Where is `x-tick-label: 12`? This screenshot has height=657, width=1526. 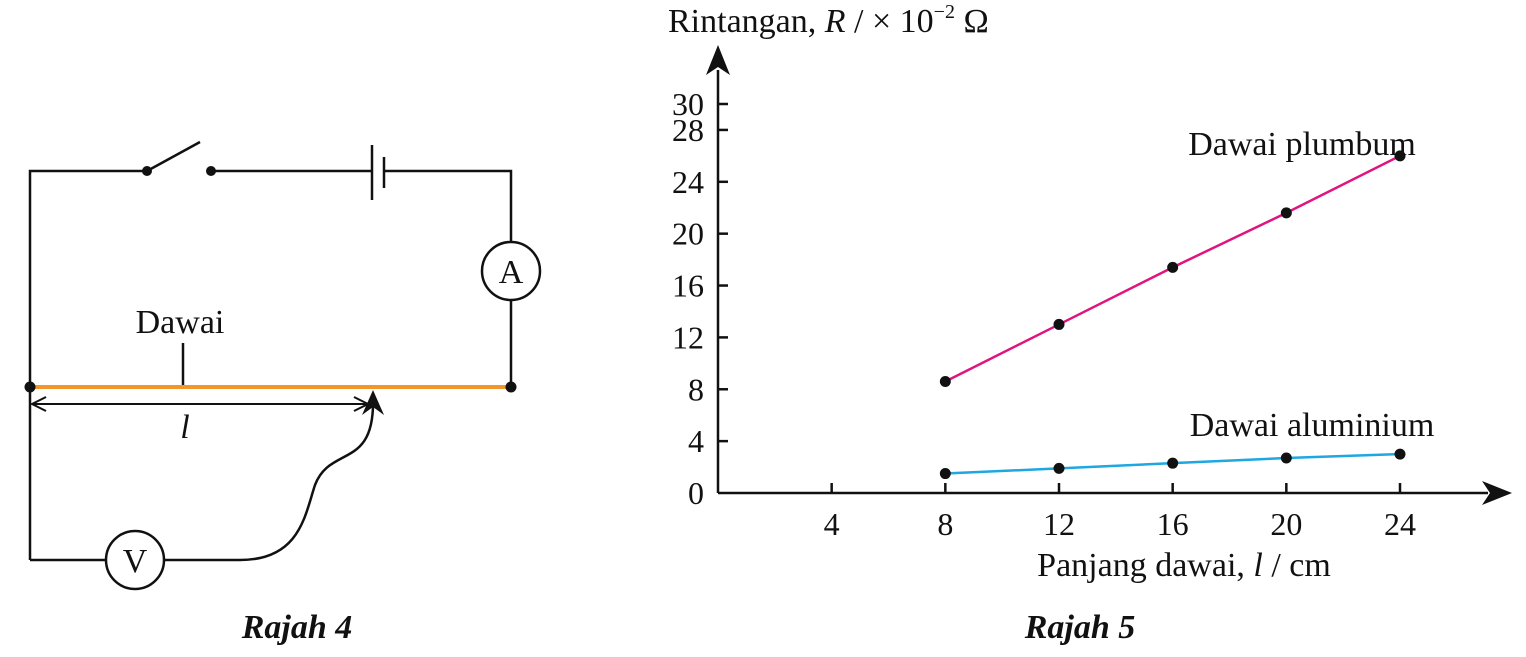 x-tick-label: 12 is located at coordinates (1059, 524).